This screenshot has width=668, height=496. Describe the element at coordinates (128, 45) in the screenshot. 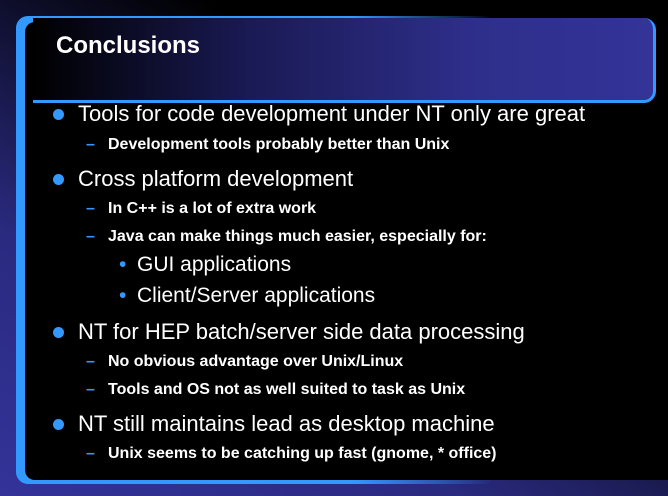

I see `slide-title: Conclusions` at that location.